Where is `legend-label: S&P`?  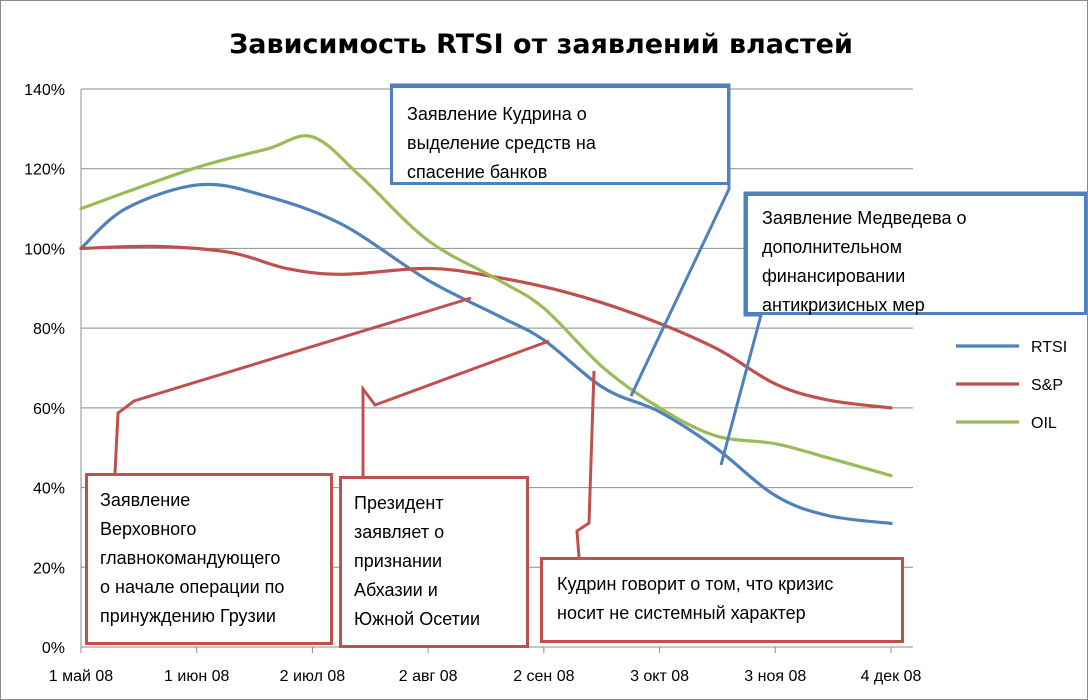
legend-label: S&P is located at coordinates (1047, 385).